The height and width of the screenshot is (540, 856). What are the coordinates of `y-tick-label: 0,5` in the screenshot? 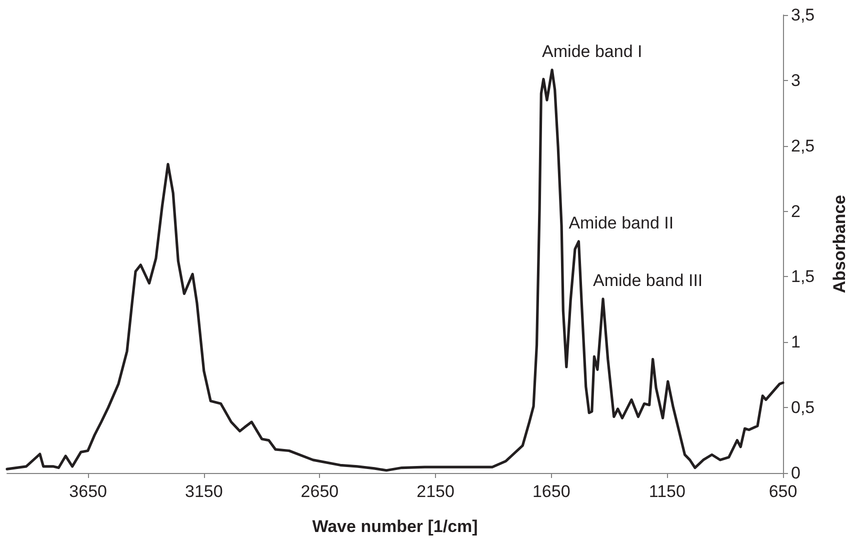 It's located at (803, 408).